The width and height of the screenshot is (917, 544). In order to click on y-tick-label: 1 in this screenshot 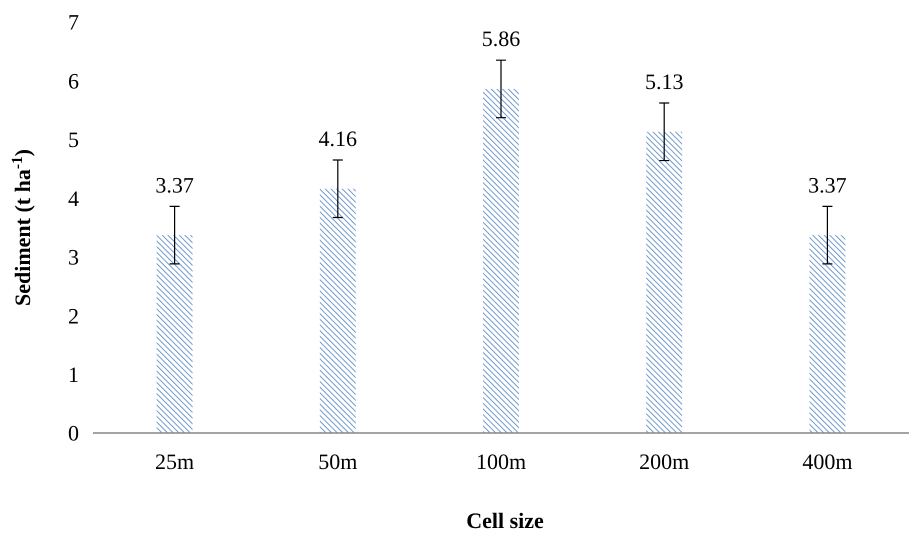, I will do `click(73, 374)`.